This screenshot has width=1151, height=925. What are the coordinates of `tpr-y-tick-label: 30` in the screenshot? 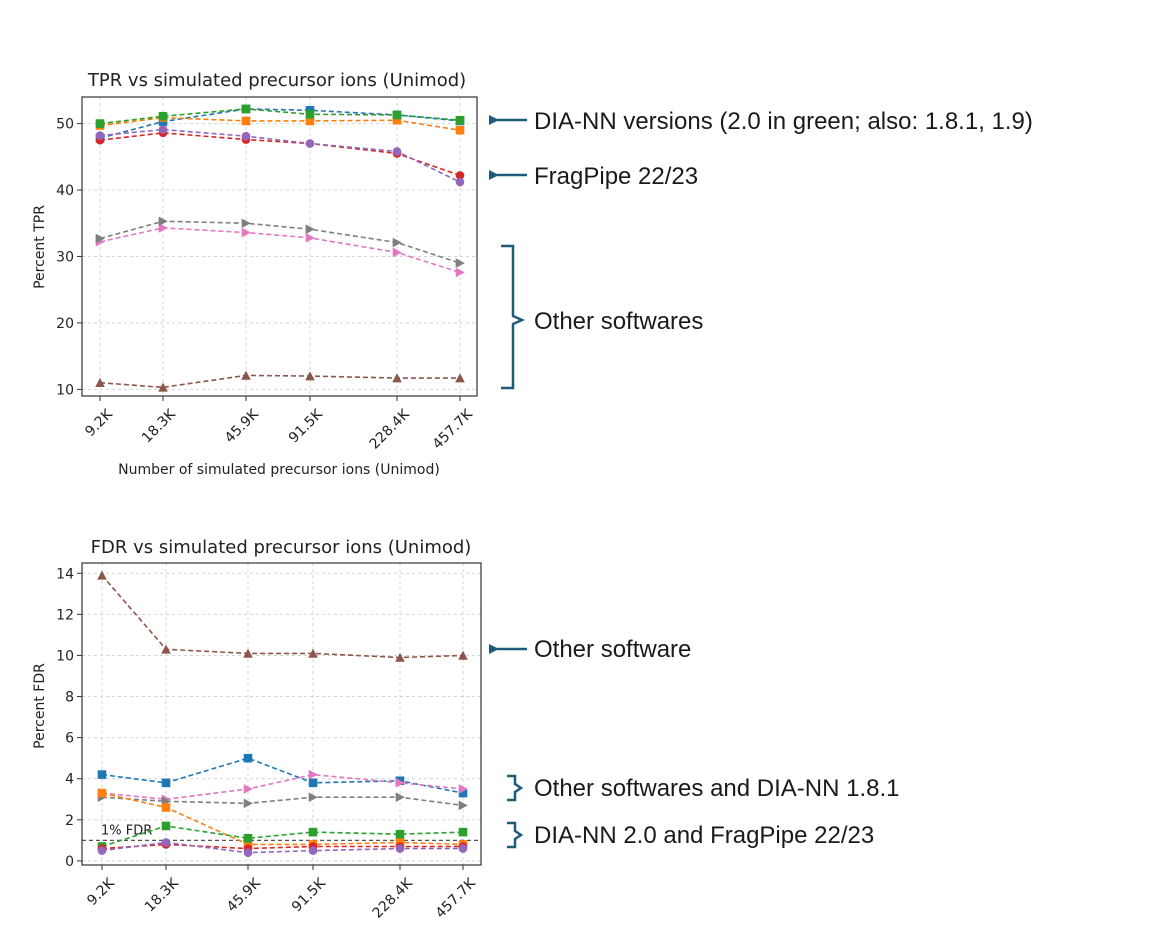 It's located at (65, 257).